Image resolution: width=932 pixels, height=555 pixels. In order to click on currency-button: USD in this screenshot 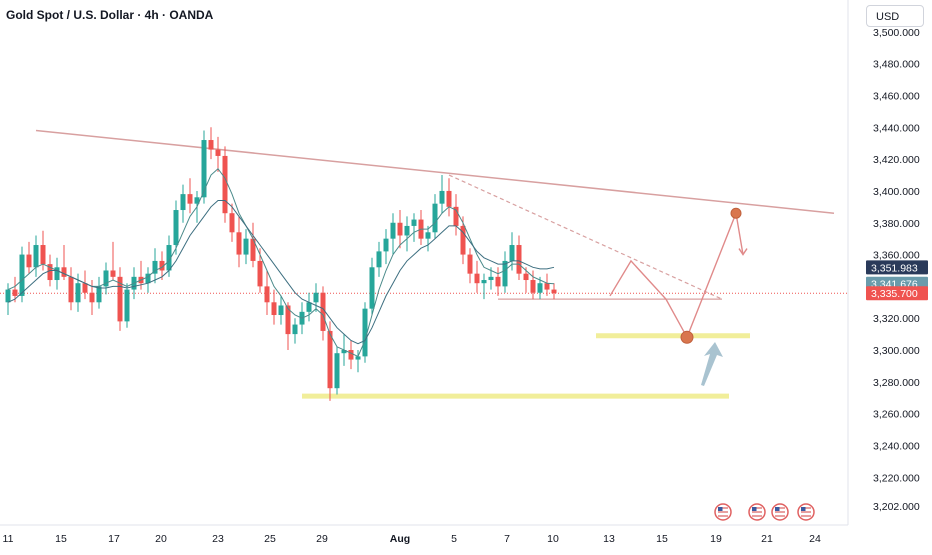, I will do `click(895, 16)`.